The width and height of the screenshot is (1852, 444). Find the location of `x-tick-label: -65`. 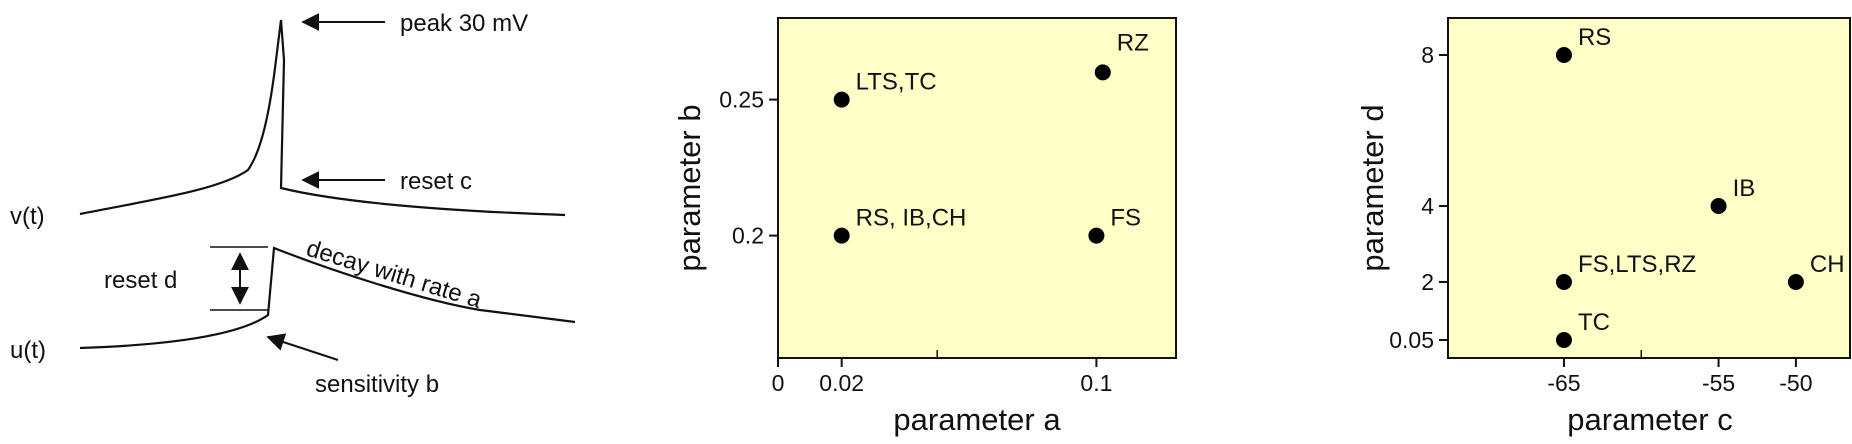

x-tick-label: -65 is located at coordinates (1563, 383).